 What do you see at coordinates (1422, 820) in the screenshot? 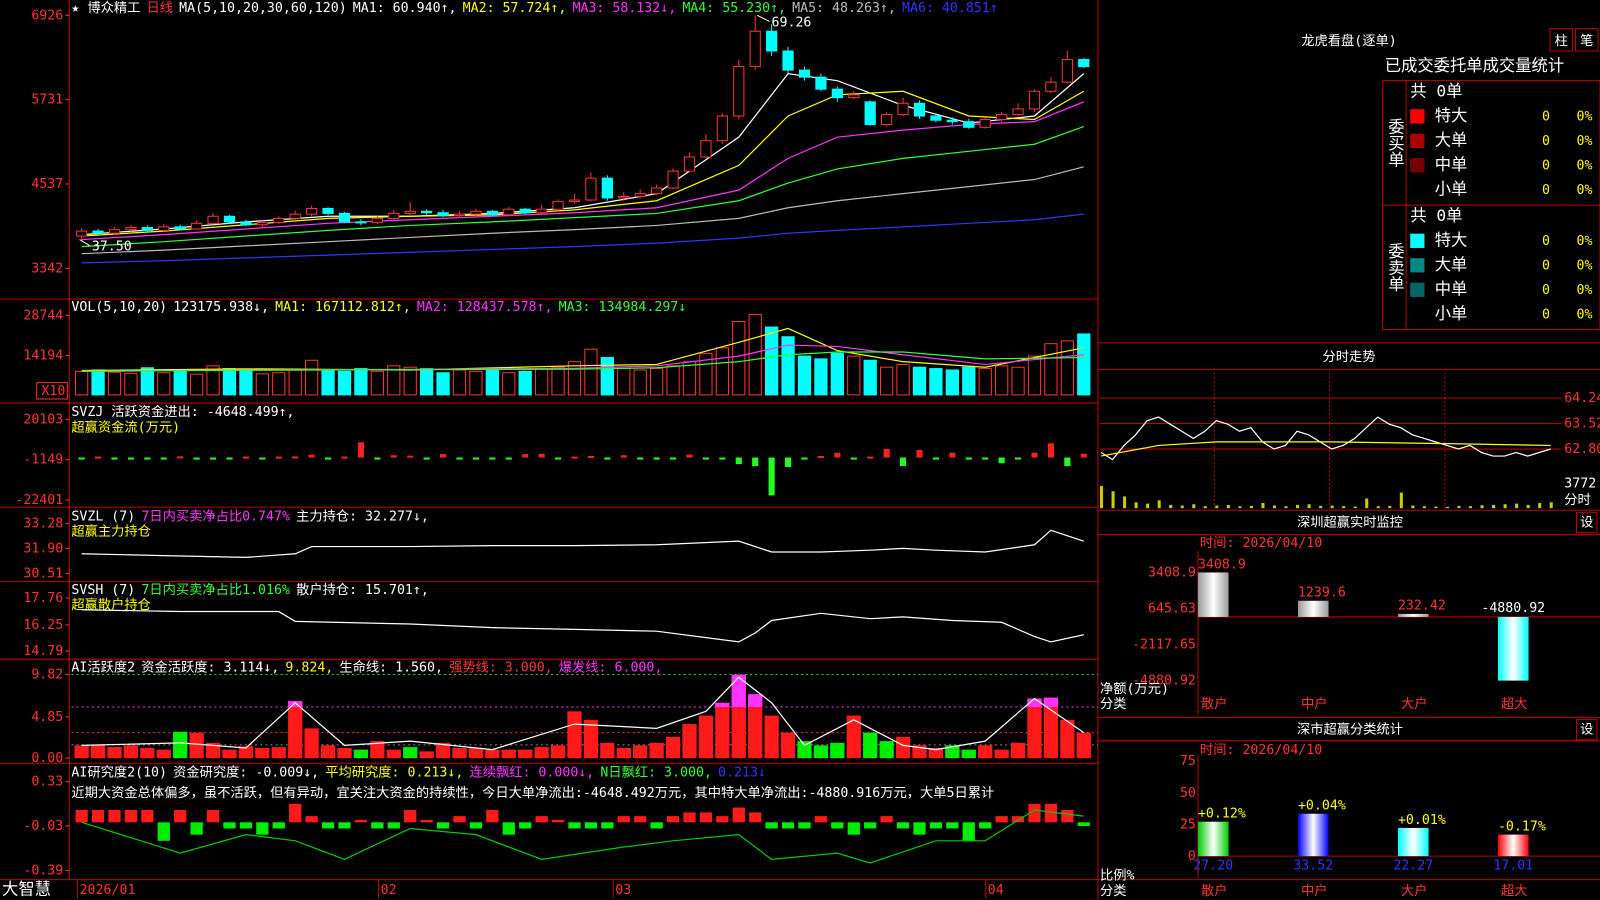
I see `change-label: +0.01%` at bounding box center [1422, 820].